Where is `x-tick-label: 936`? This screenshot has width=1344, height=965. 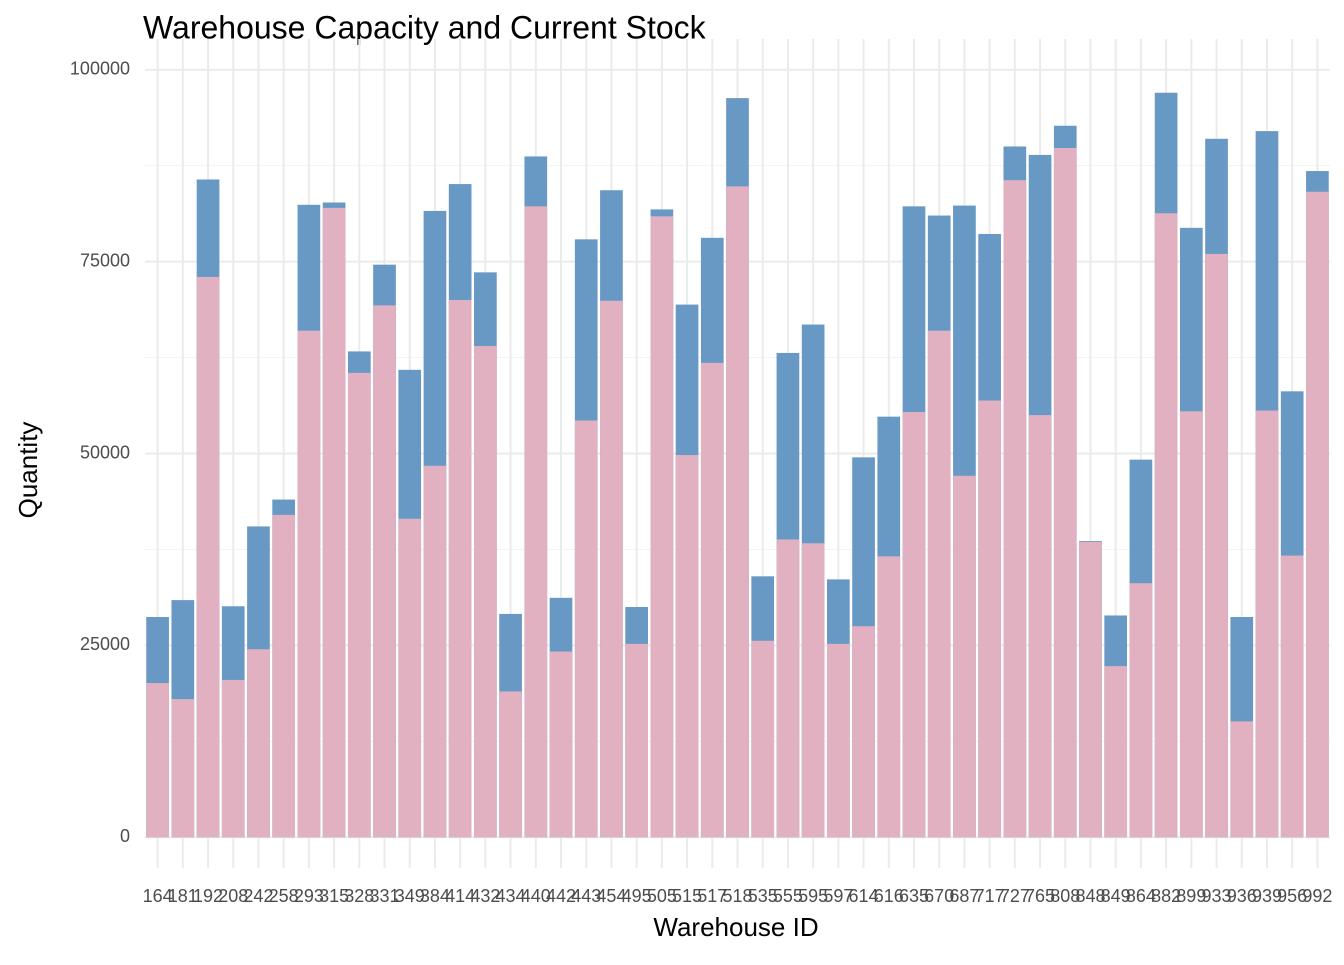
x-tick-label: 936 is located at coordinates (1242, 896).